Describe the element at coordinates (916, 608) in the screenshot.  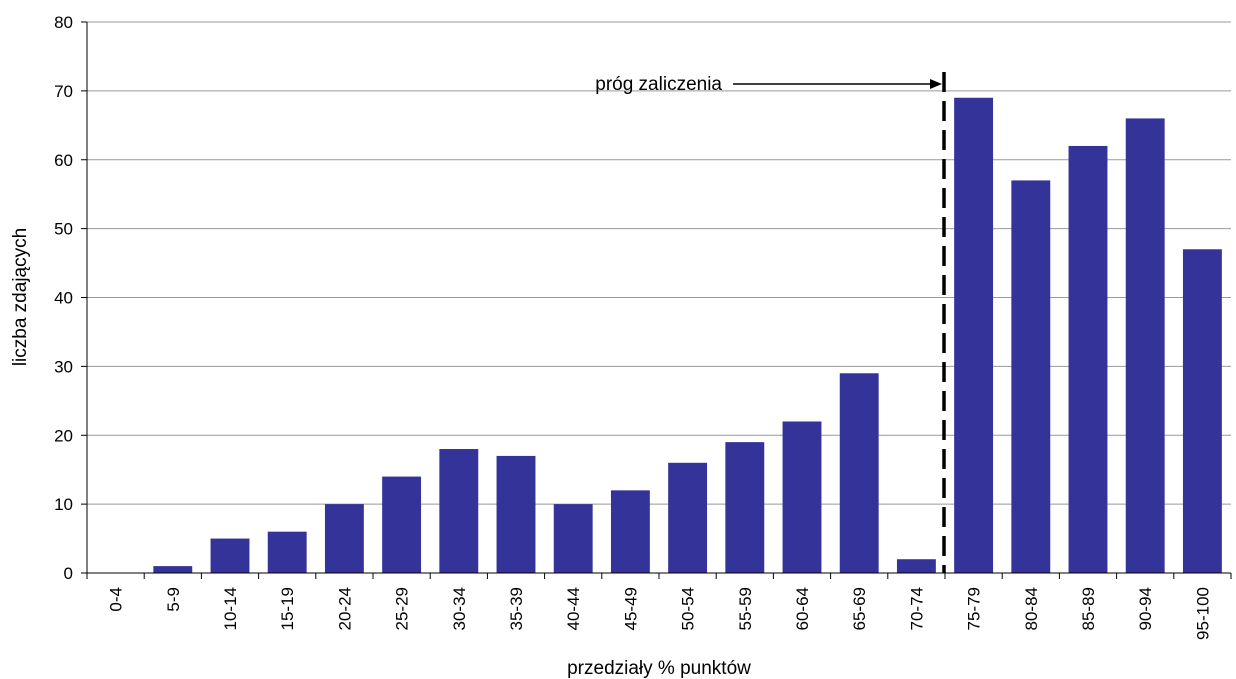
I see `x-tick-label: 70-74` at that location.